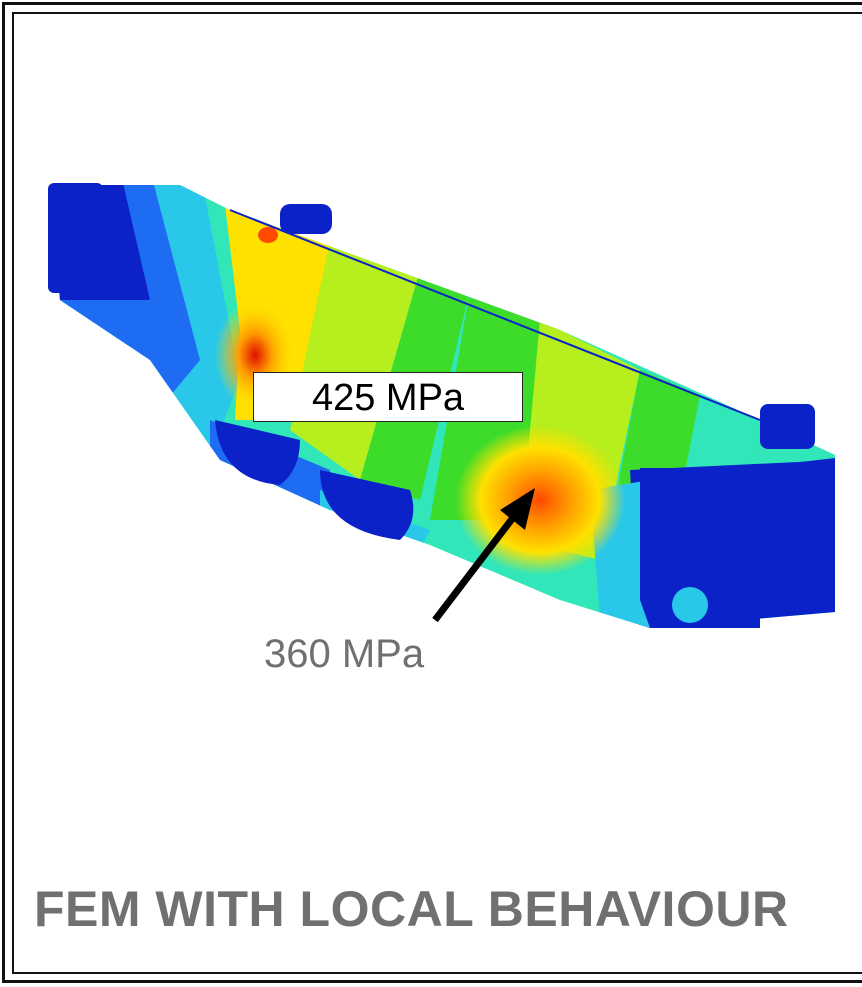 The height and width of the screenshot is (987, 862). Describe the element at coordinates (388, 397) in the screenshot. I see `peak-stress-label: 425 MPa` at that location.